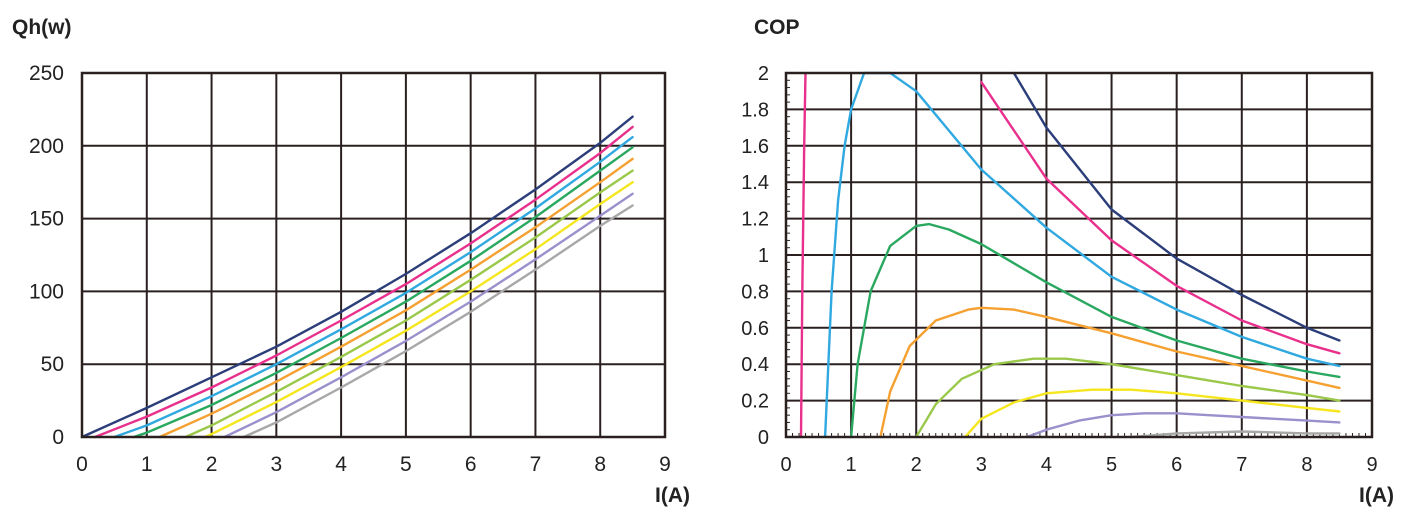  Describe the element at coordinates (46, 73) in the screenshot. I see `y-tick-label: 250` at that location.